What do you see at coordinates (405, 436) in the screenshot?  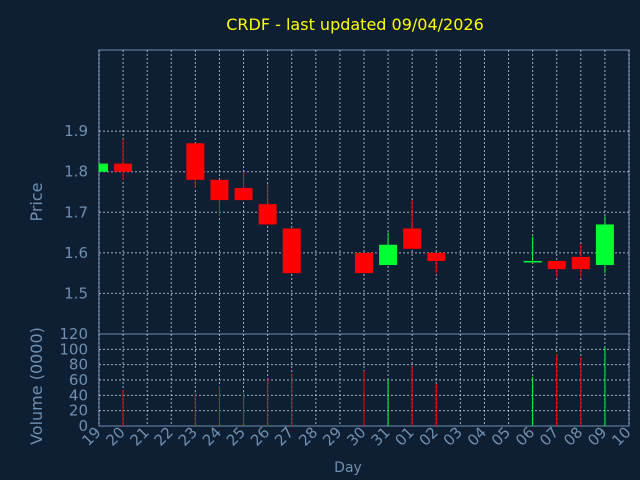 I see `day-tick-label: 01` at bounding box center [405, 436].